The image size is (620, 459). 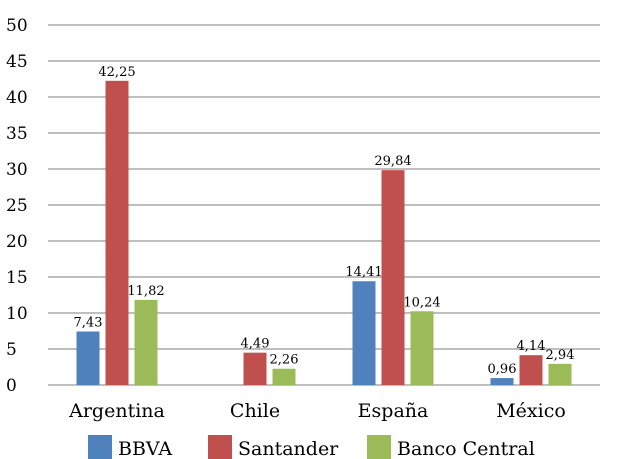 What do you see at coordinates (11, 386) in the screenshot?
I see `y-tick-label: 0` at bounding box center [11, 386].